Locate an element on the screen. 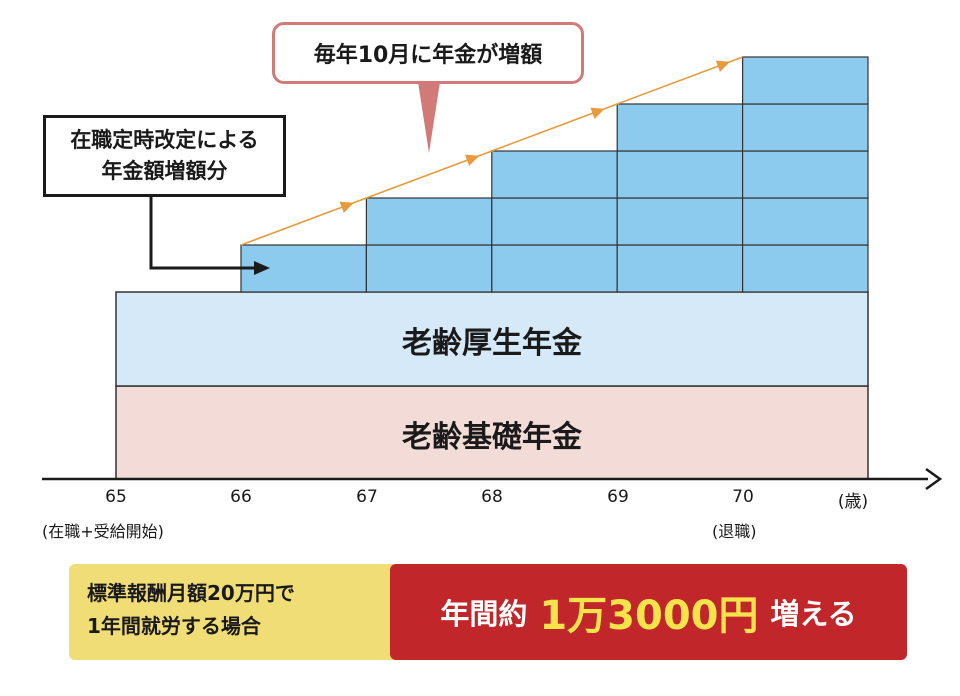  kiso-bar is located at coordinates (492, 432).